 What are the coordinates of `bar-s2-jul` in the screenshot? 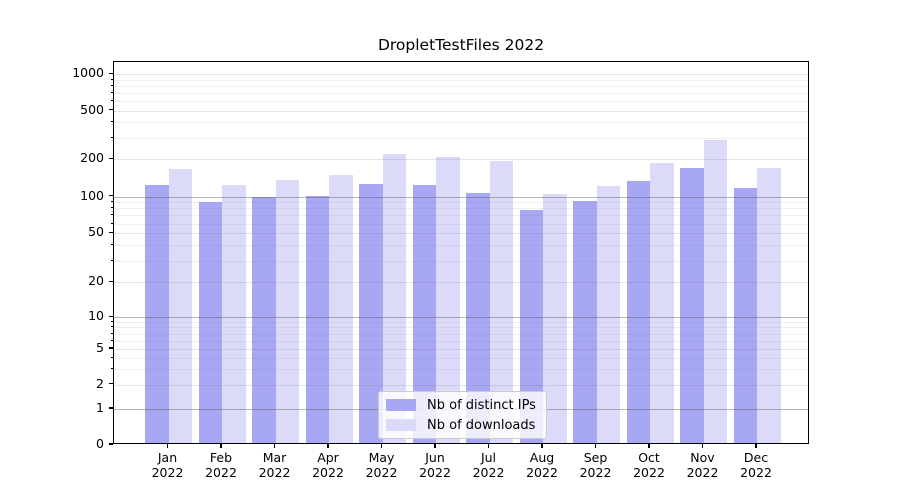 It's located at (501, 302).